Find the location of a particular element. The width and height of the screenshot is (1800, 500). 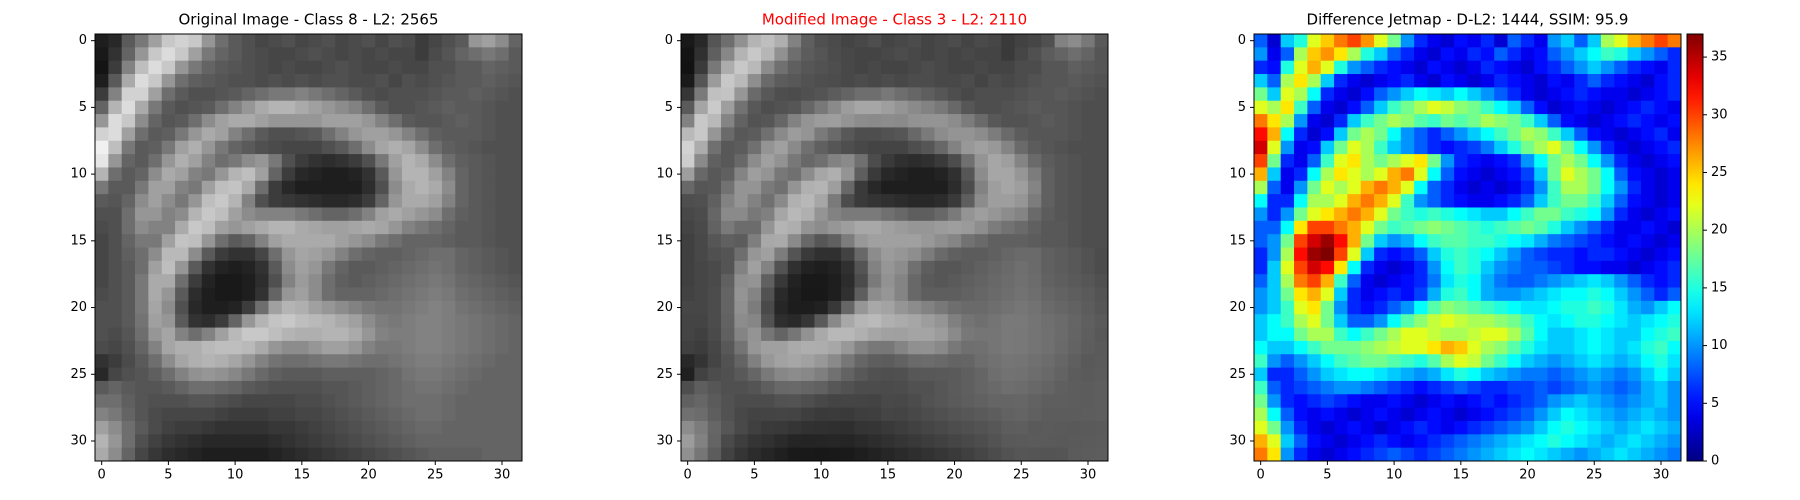

colorbar-tick-label: 0 is located at coordinates (1715, 461).